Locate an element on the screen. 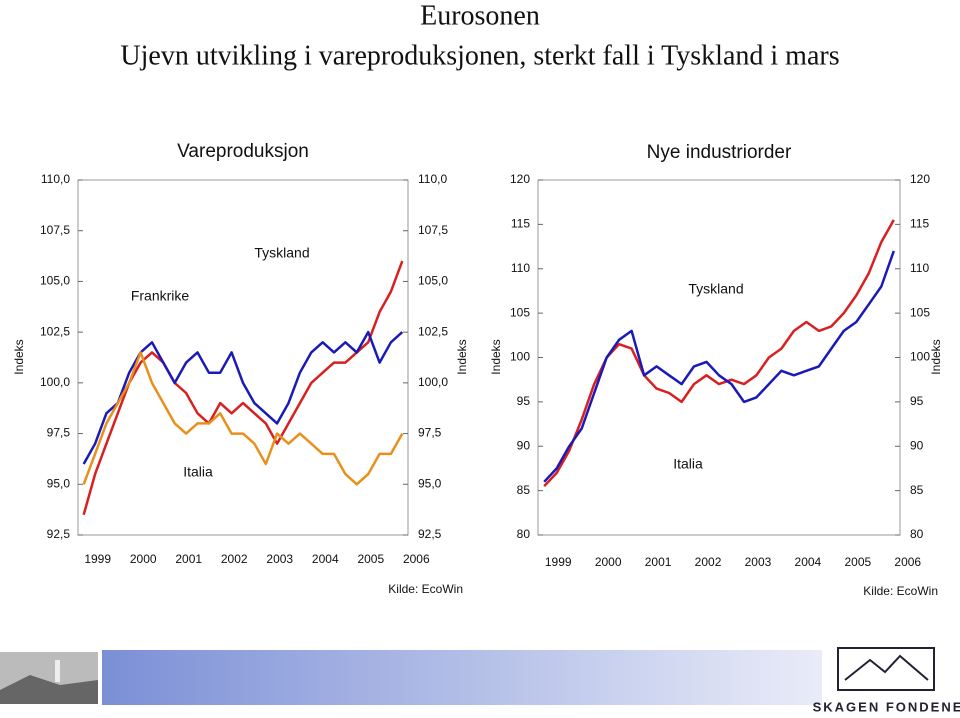 This screenshot has width=960, height=718. logo-mark is located at coordinates (886, 669).